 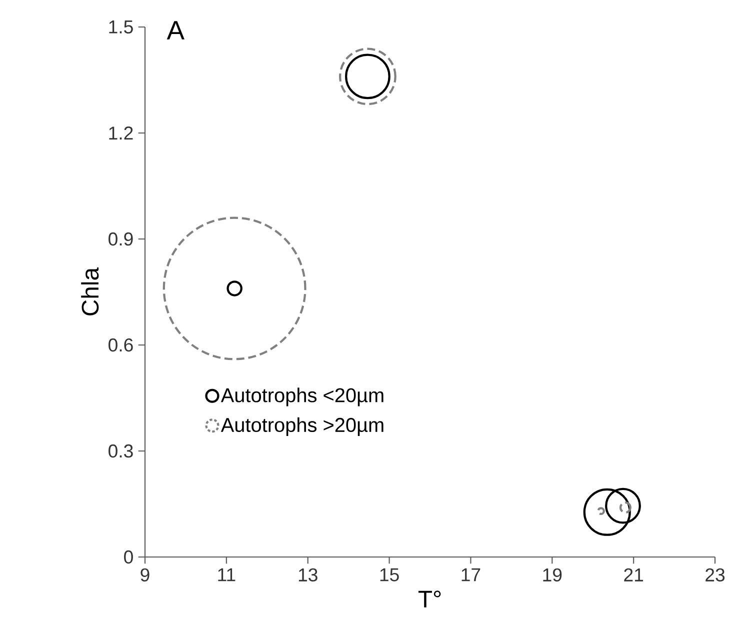 I want to click on legend-label: Autotrophs <20µm, so click(x=302, y=397).